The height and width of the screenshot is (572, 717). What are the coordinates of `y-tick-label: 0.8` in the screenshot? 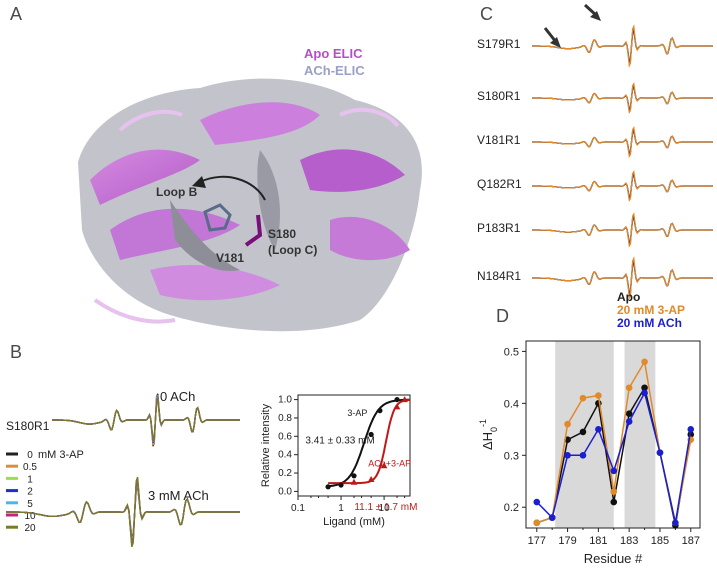 It's located at (285, 418).